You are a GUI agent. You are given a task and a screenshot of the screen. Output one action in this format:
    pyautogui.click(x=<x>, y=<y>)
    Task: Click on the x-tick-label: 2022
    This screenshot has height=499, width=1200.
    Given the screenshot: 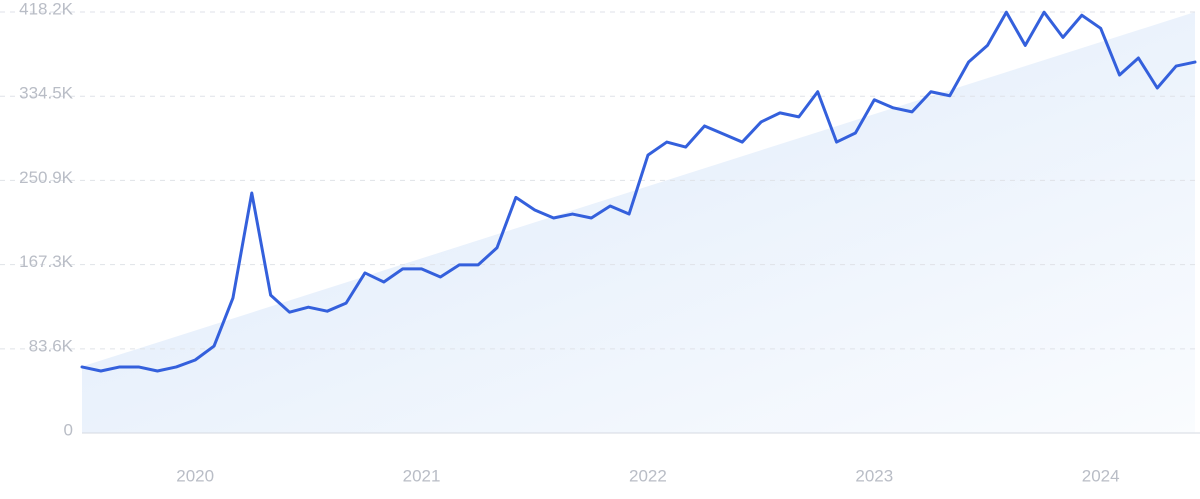 What is the action you would take?
    pyautogui.click(x=648, y=475)
    